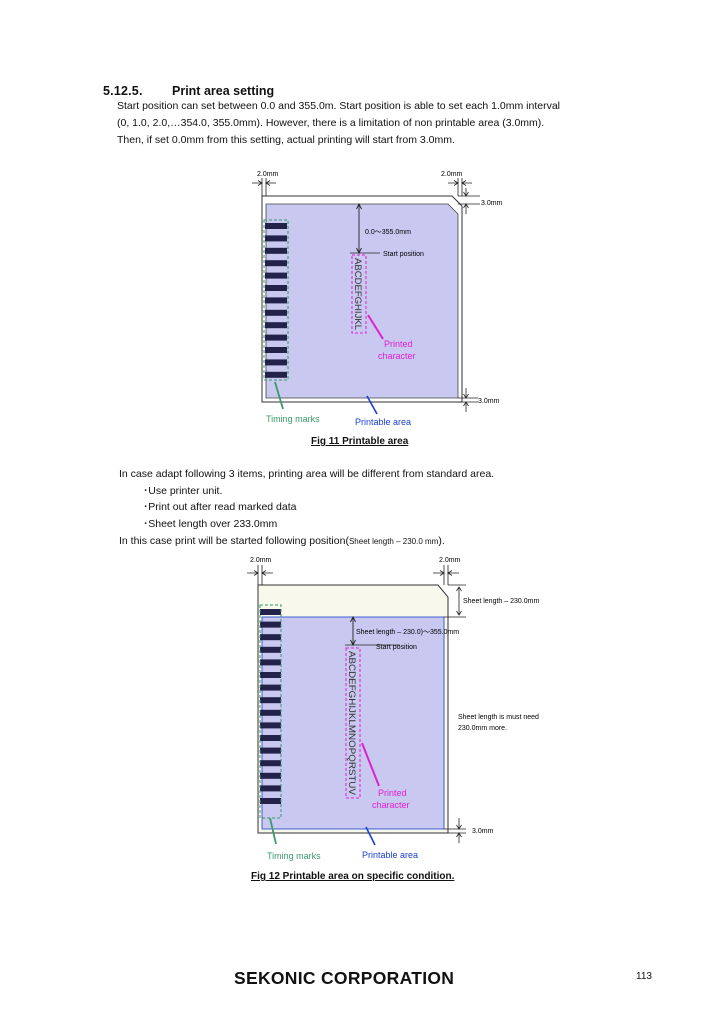 This screenshot has width=725, height=1024. I want to click on fig12-printable-area, so click(353, 723).